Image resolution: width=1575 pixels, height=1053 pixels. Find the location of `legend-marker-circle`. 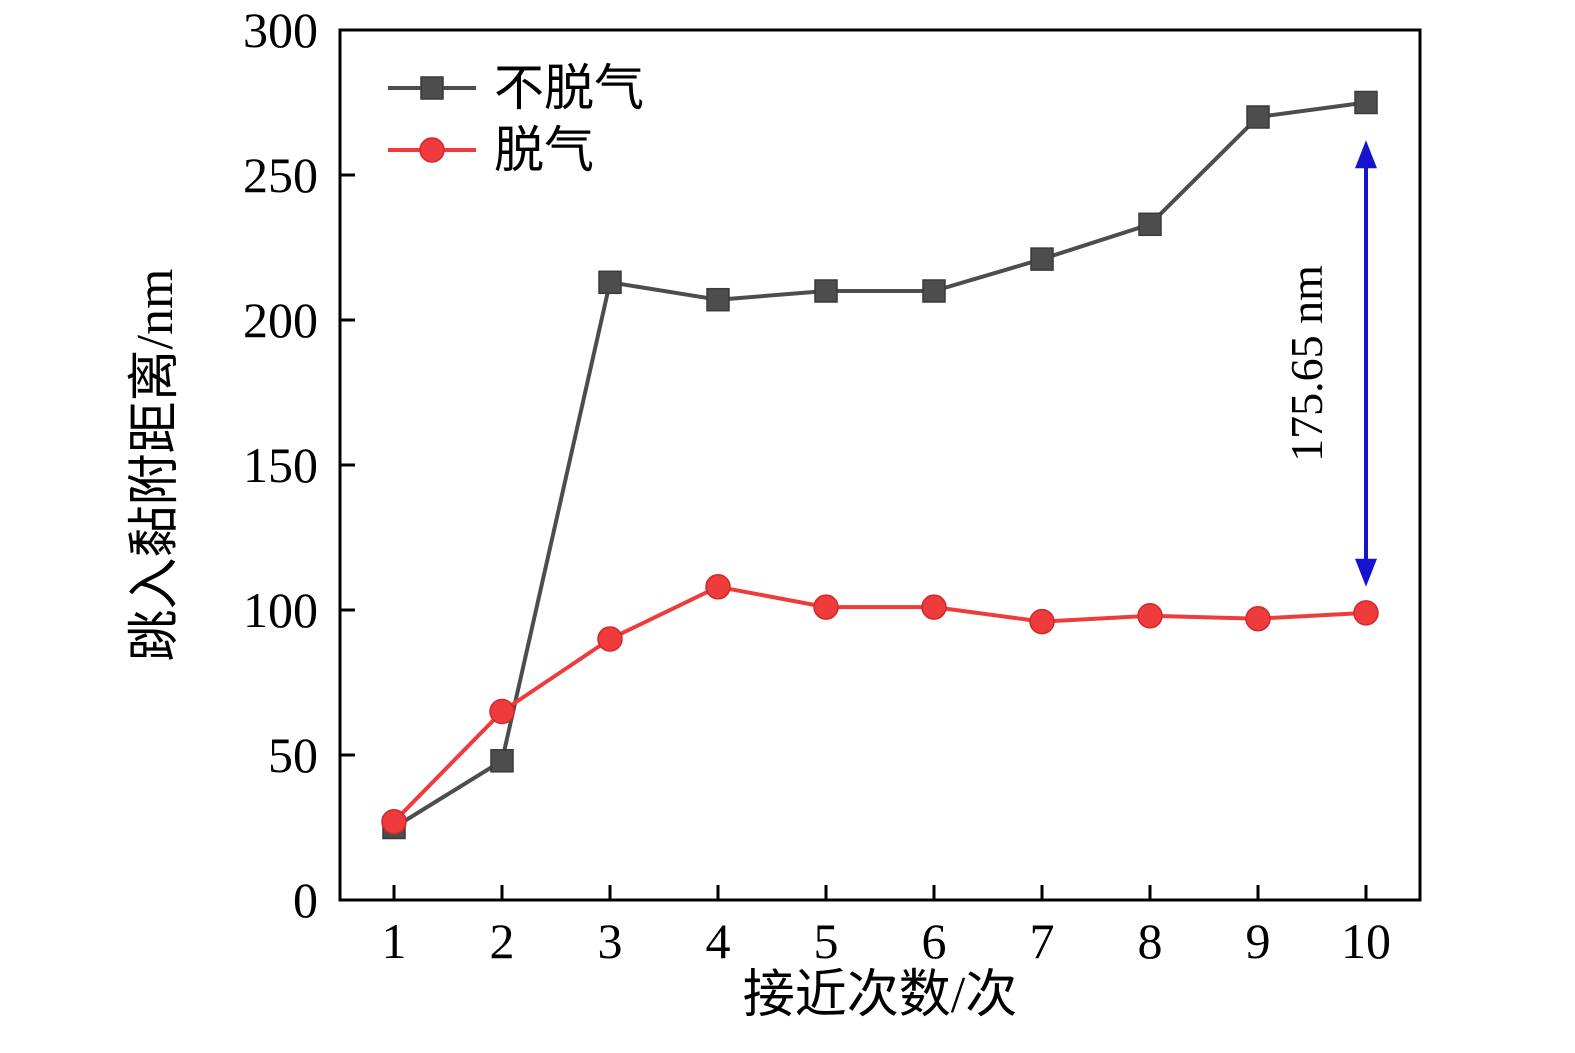

legend-marker-circle is located at coordinates (432, 150).